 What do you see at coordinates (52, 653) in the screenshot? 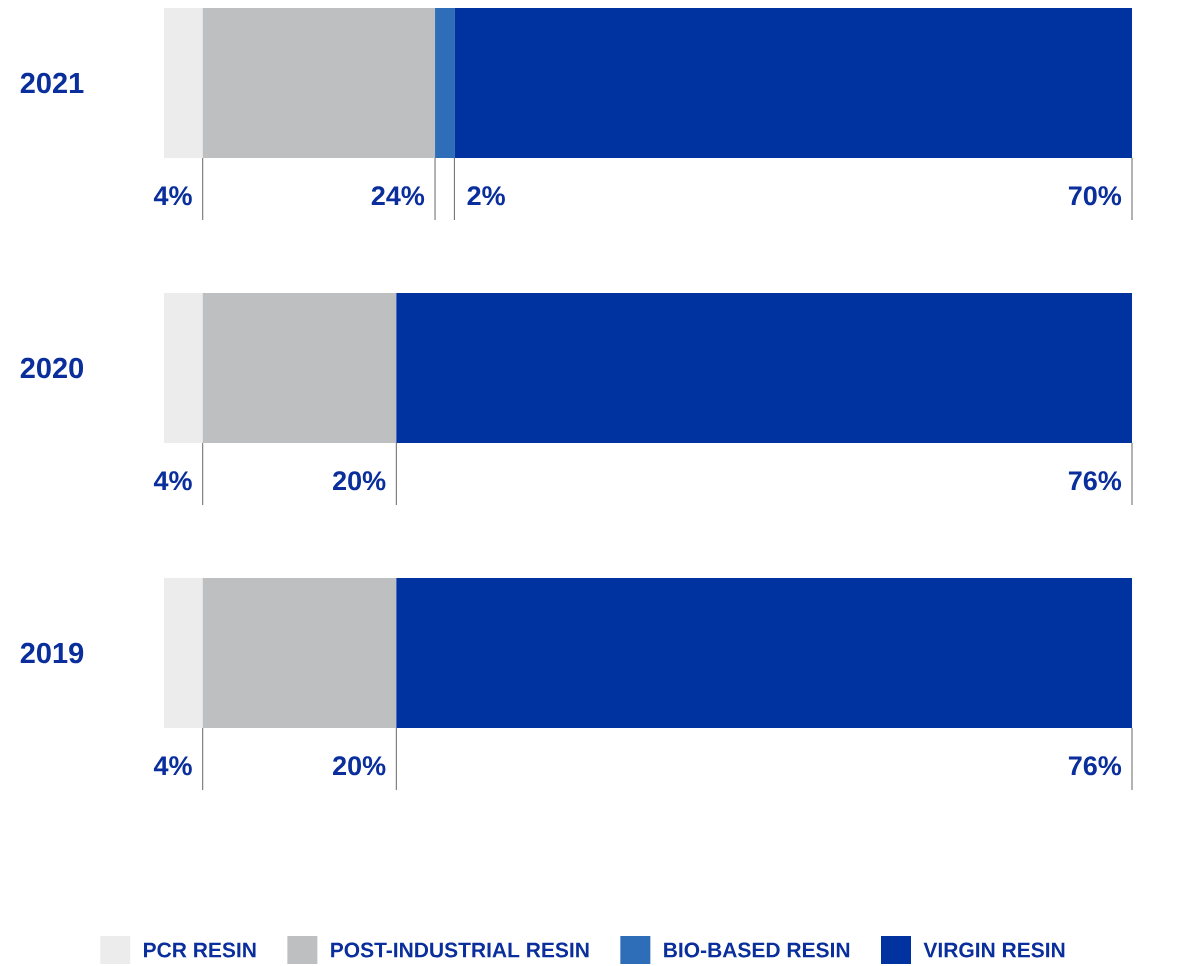
I see `y-tick-label: 2019` at bounding box center [52, 653].